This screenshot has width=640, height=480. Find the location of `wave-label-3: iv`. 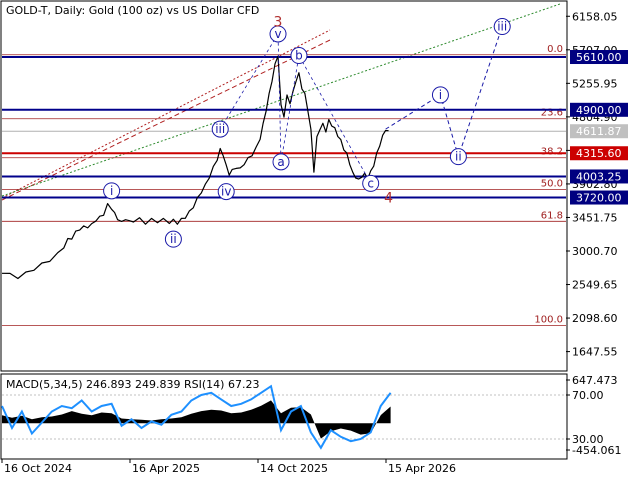

wave-label-3: iv is located at coordinates (226, 192).